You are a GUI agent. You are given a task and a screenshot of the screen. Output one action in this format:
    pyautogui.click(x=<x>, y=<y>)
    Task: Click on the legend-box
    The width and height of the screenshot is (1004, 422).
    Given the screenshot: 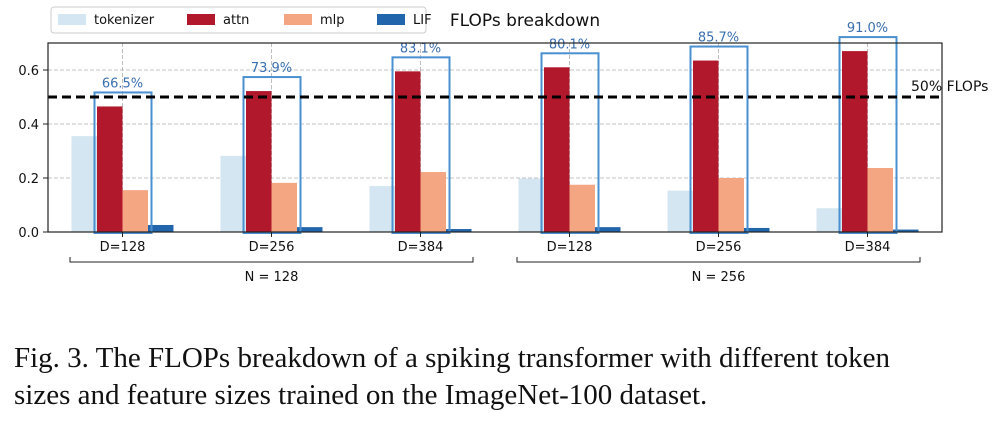 What is the action you would take?
    pyautogui.click(x=238, y=20)
    